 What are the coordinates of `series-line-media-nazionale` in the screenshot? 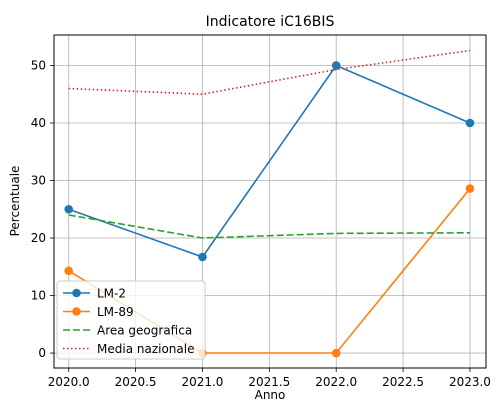 It's located at (269, 72).